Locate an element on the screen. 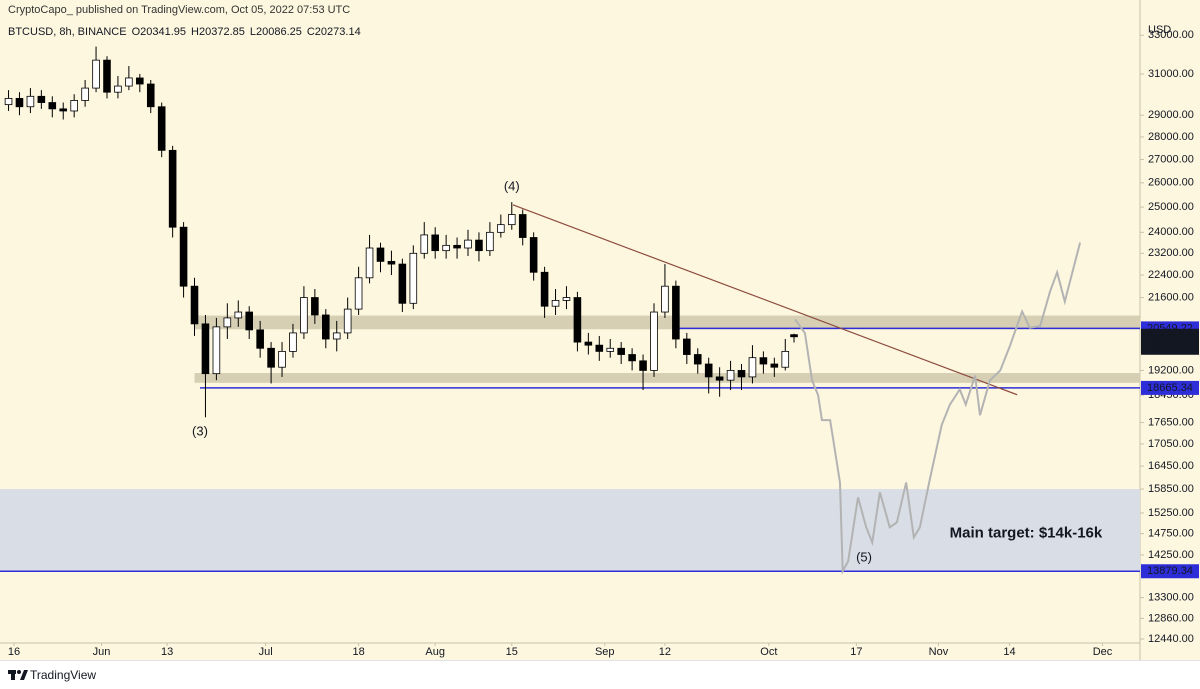 This screenshot has height=689, width=1200. footer: TradingView is located at coordinates (600, 674).